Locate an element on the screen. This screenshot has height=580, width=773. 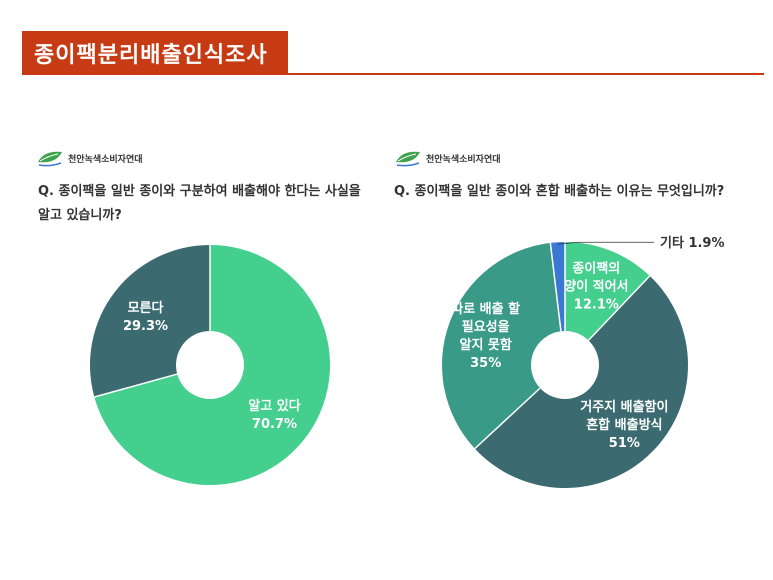
donut-slice-모른다 is located at coordinates (150, 321).